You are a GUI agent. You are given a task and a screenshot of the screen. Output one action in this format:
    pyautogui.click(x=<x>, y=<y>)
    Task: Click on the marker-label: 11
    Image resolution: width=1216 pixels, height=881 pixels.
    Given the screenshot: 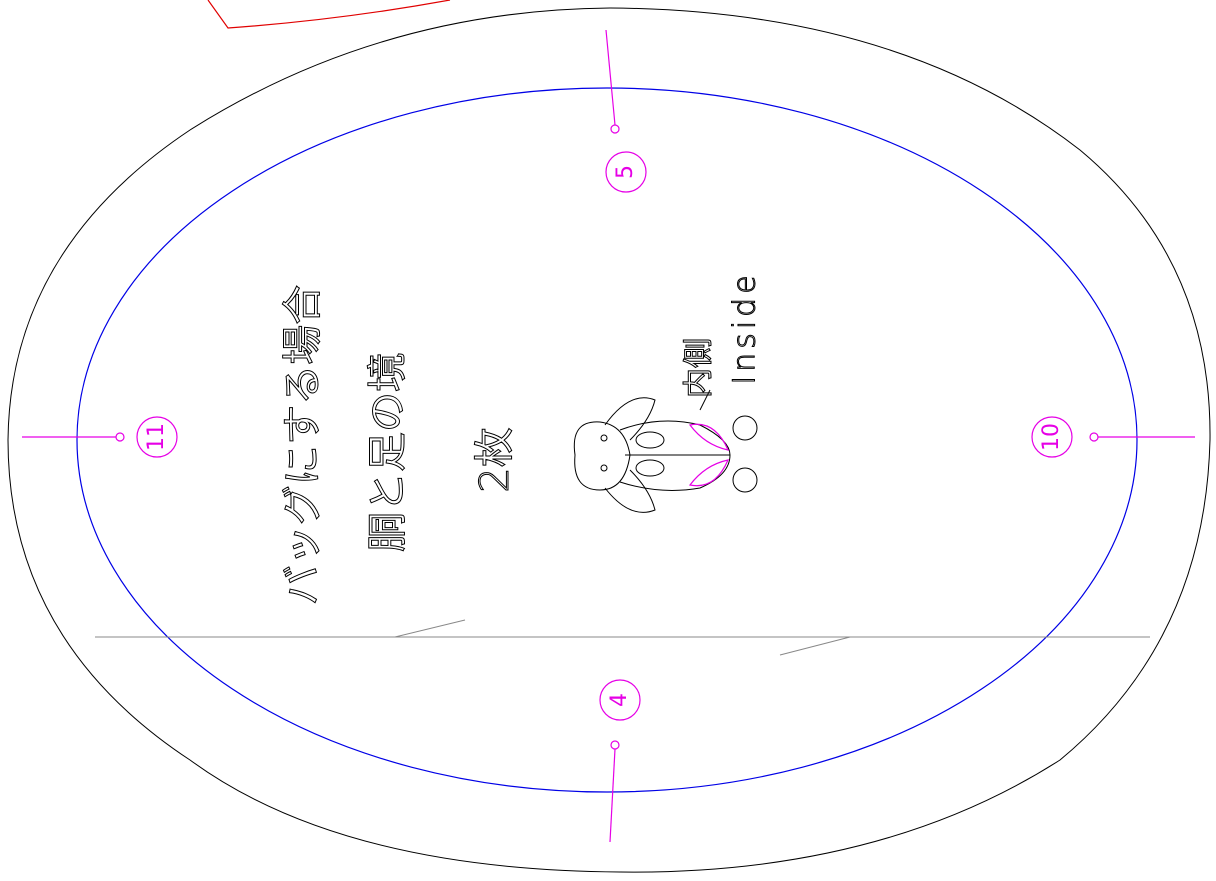 What is the action you would take?
    pyautogui.click(x=156, y=437)
    